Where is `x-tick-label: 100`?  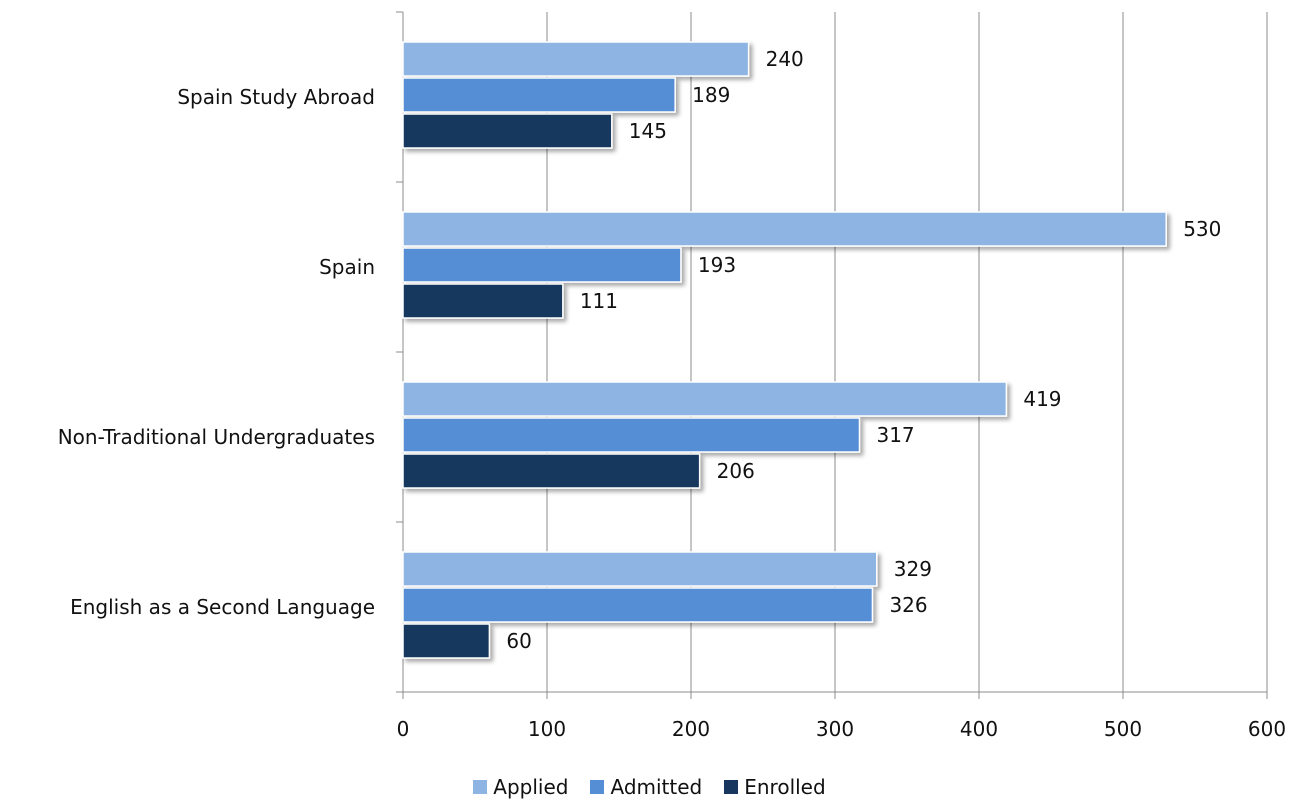 x-tick-label: 100 is located at coordinates (547, 729).